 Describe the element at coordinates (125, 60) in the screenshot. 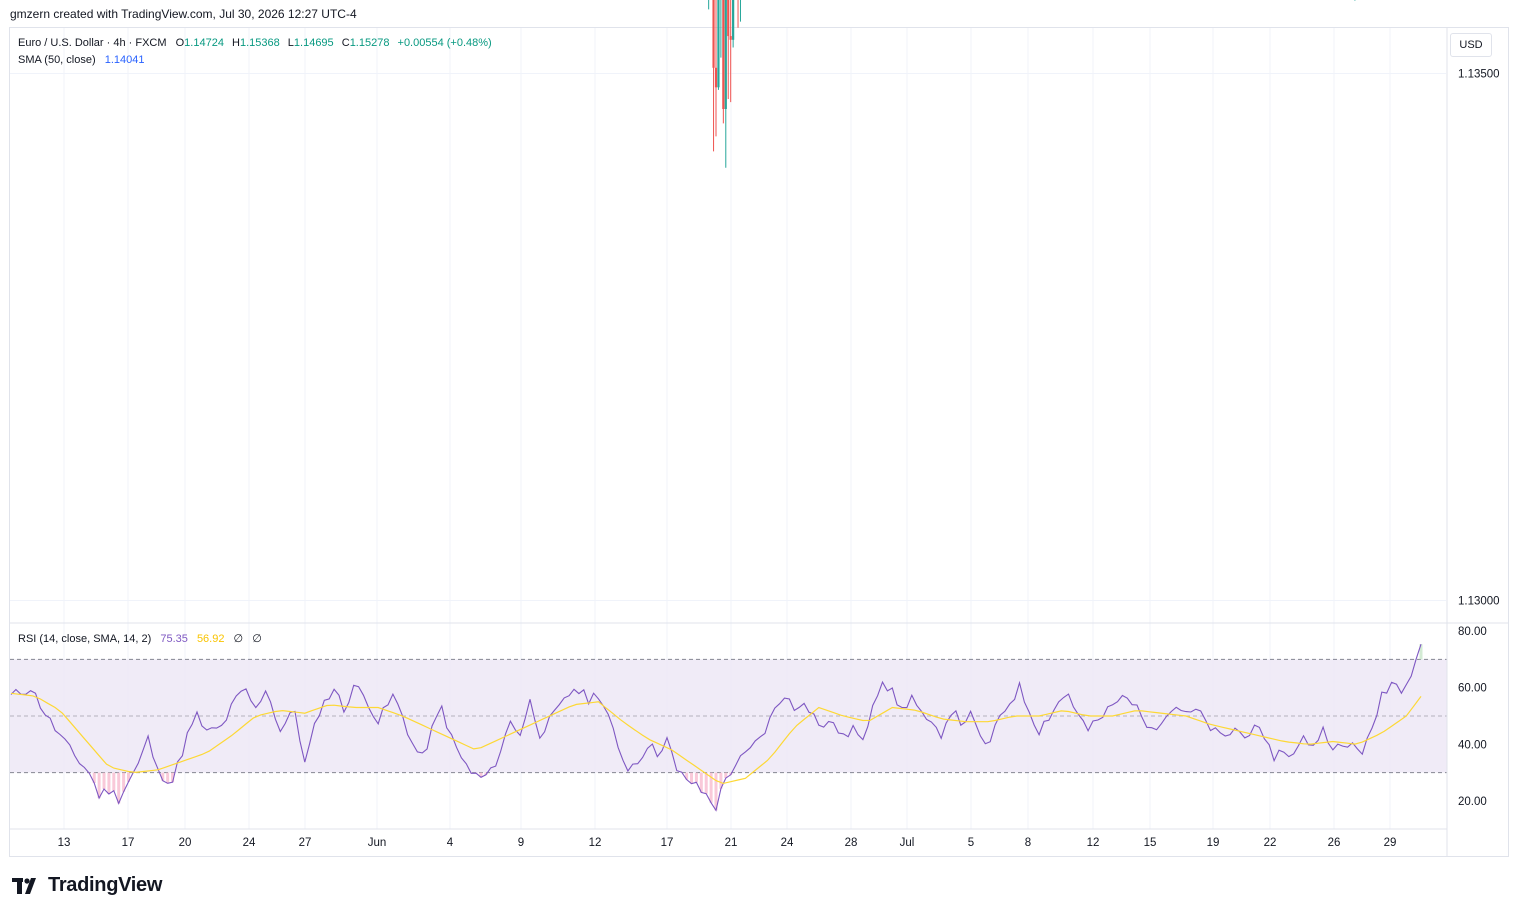

I see `sma-legend-value: 1.14041` at that location.